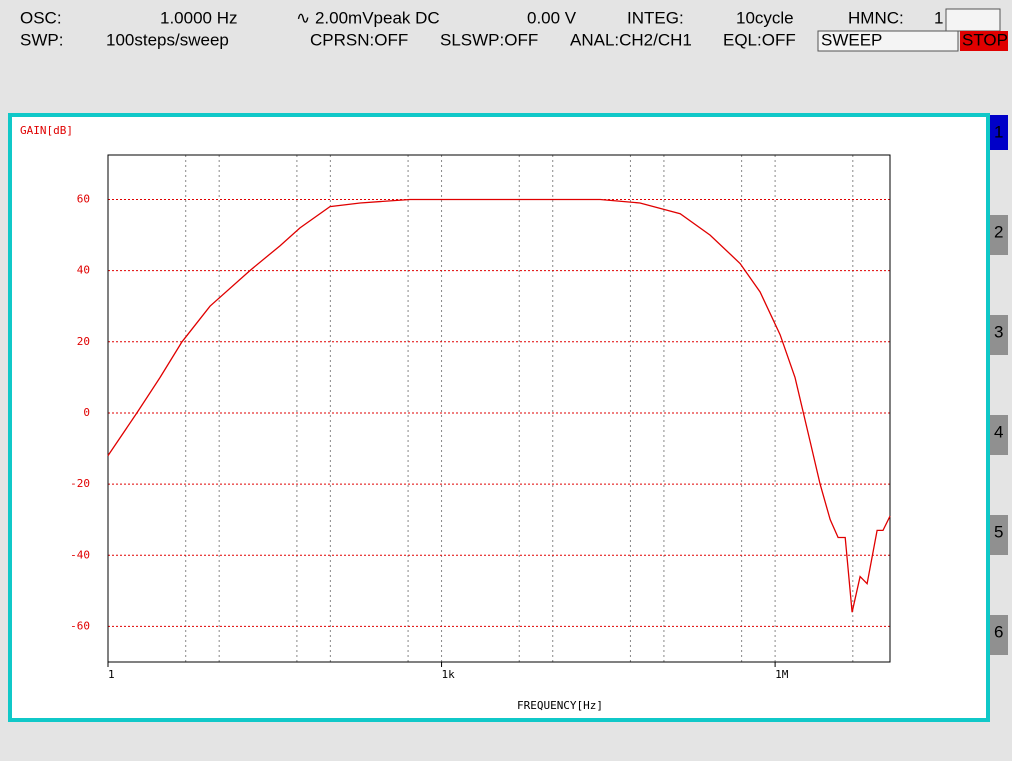  I want to click on tab-label: 1, so click(998, 131).